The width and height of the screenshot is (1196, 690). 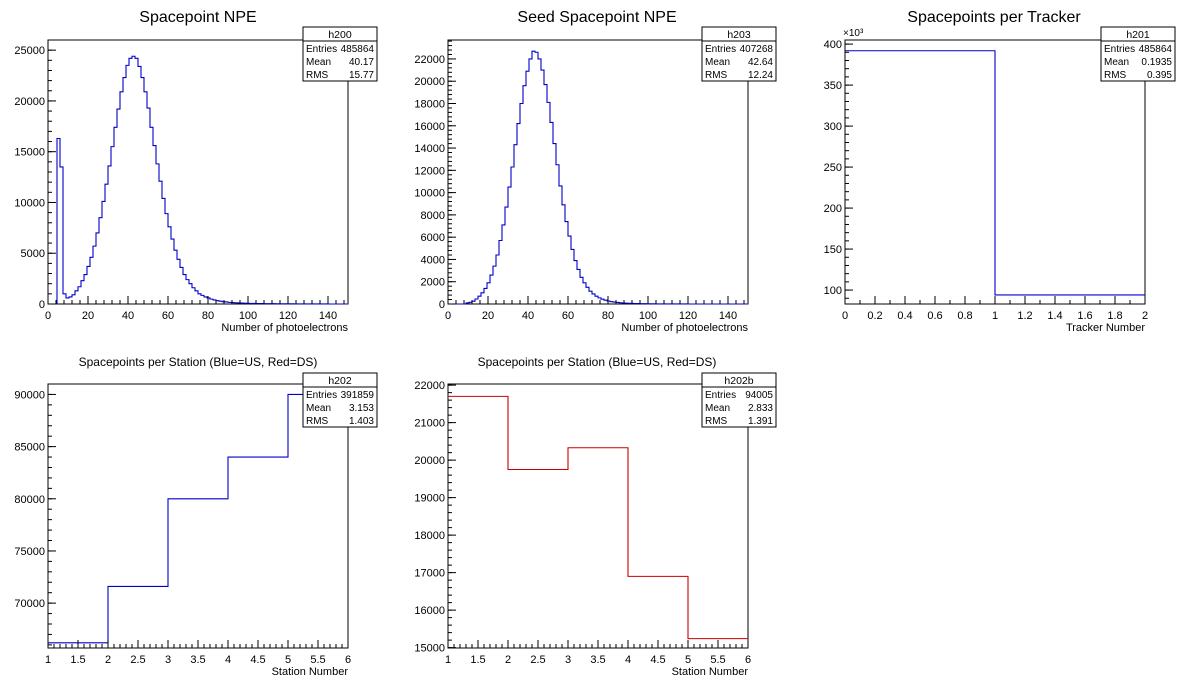 What do you see at coordinates (739, 400) in the screenshot?
I see `stats-box: h202b Entries 94005 Mean 2.833 RMS 1.391` at bounding box center [739, 400].